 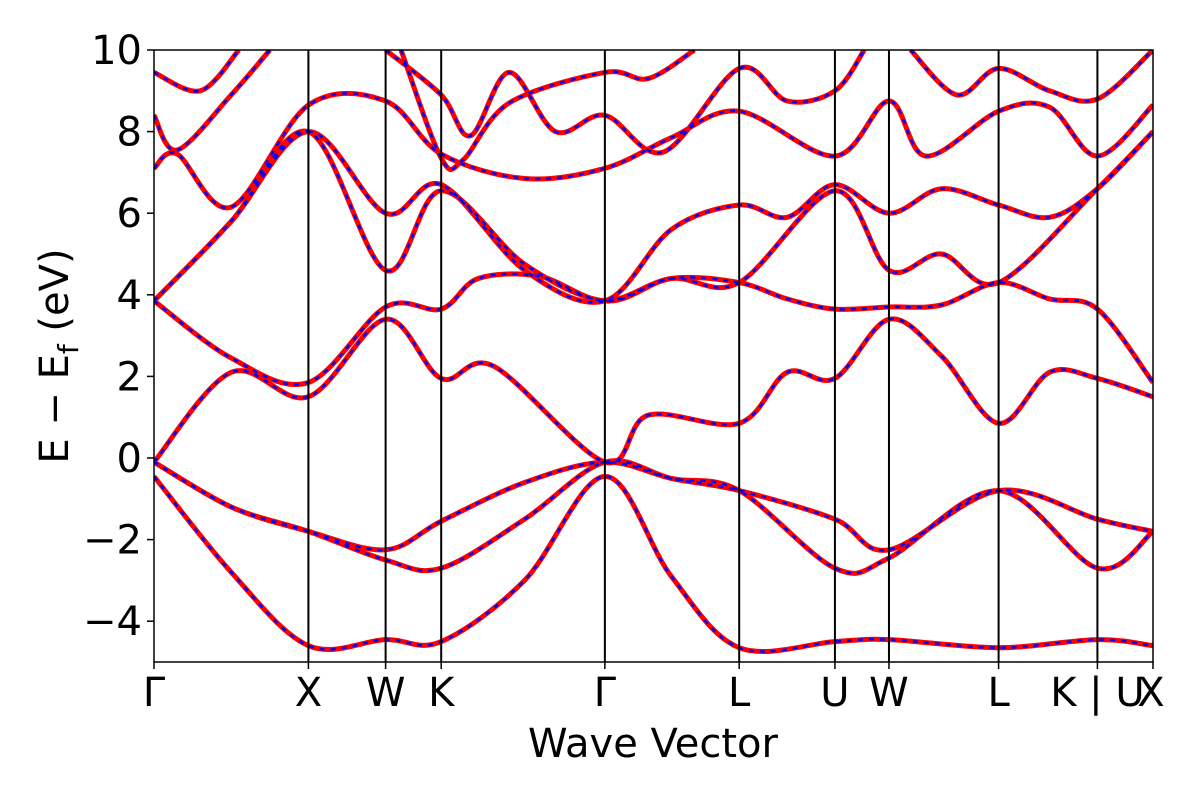 What do you see at coordinates (442, 693) in the screenshot?
I see `x-tick-label-3: K` at bounding box center [442, 693].